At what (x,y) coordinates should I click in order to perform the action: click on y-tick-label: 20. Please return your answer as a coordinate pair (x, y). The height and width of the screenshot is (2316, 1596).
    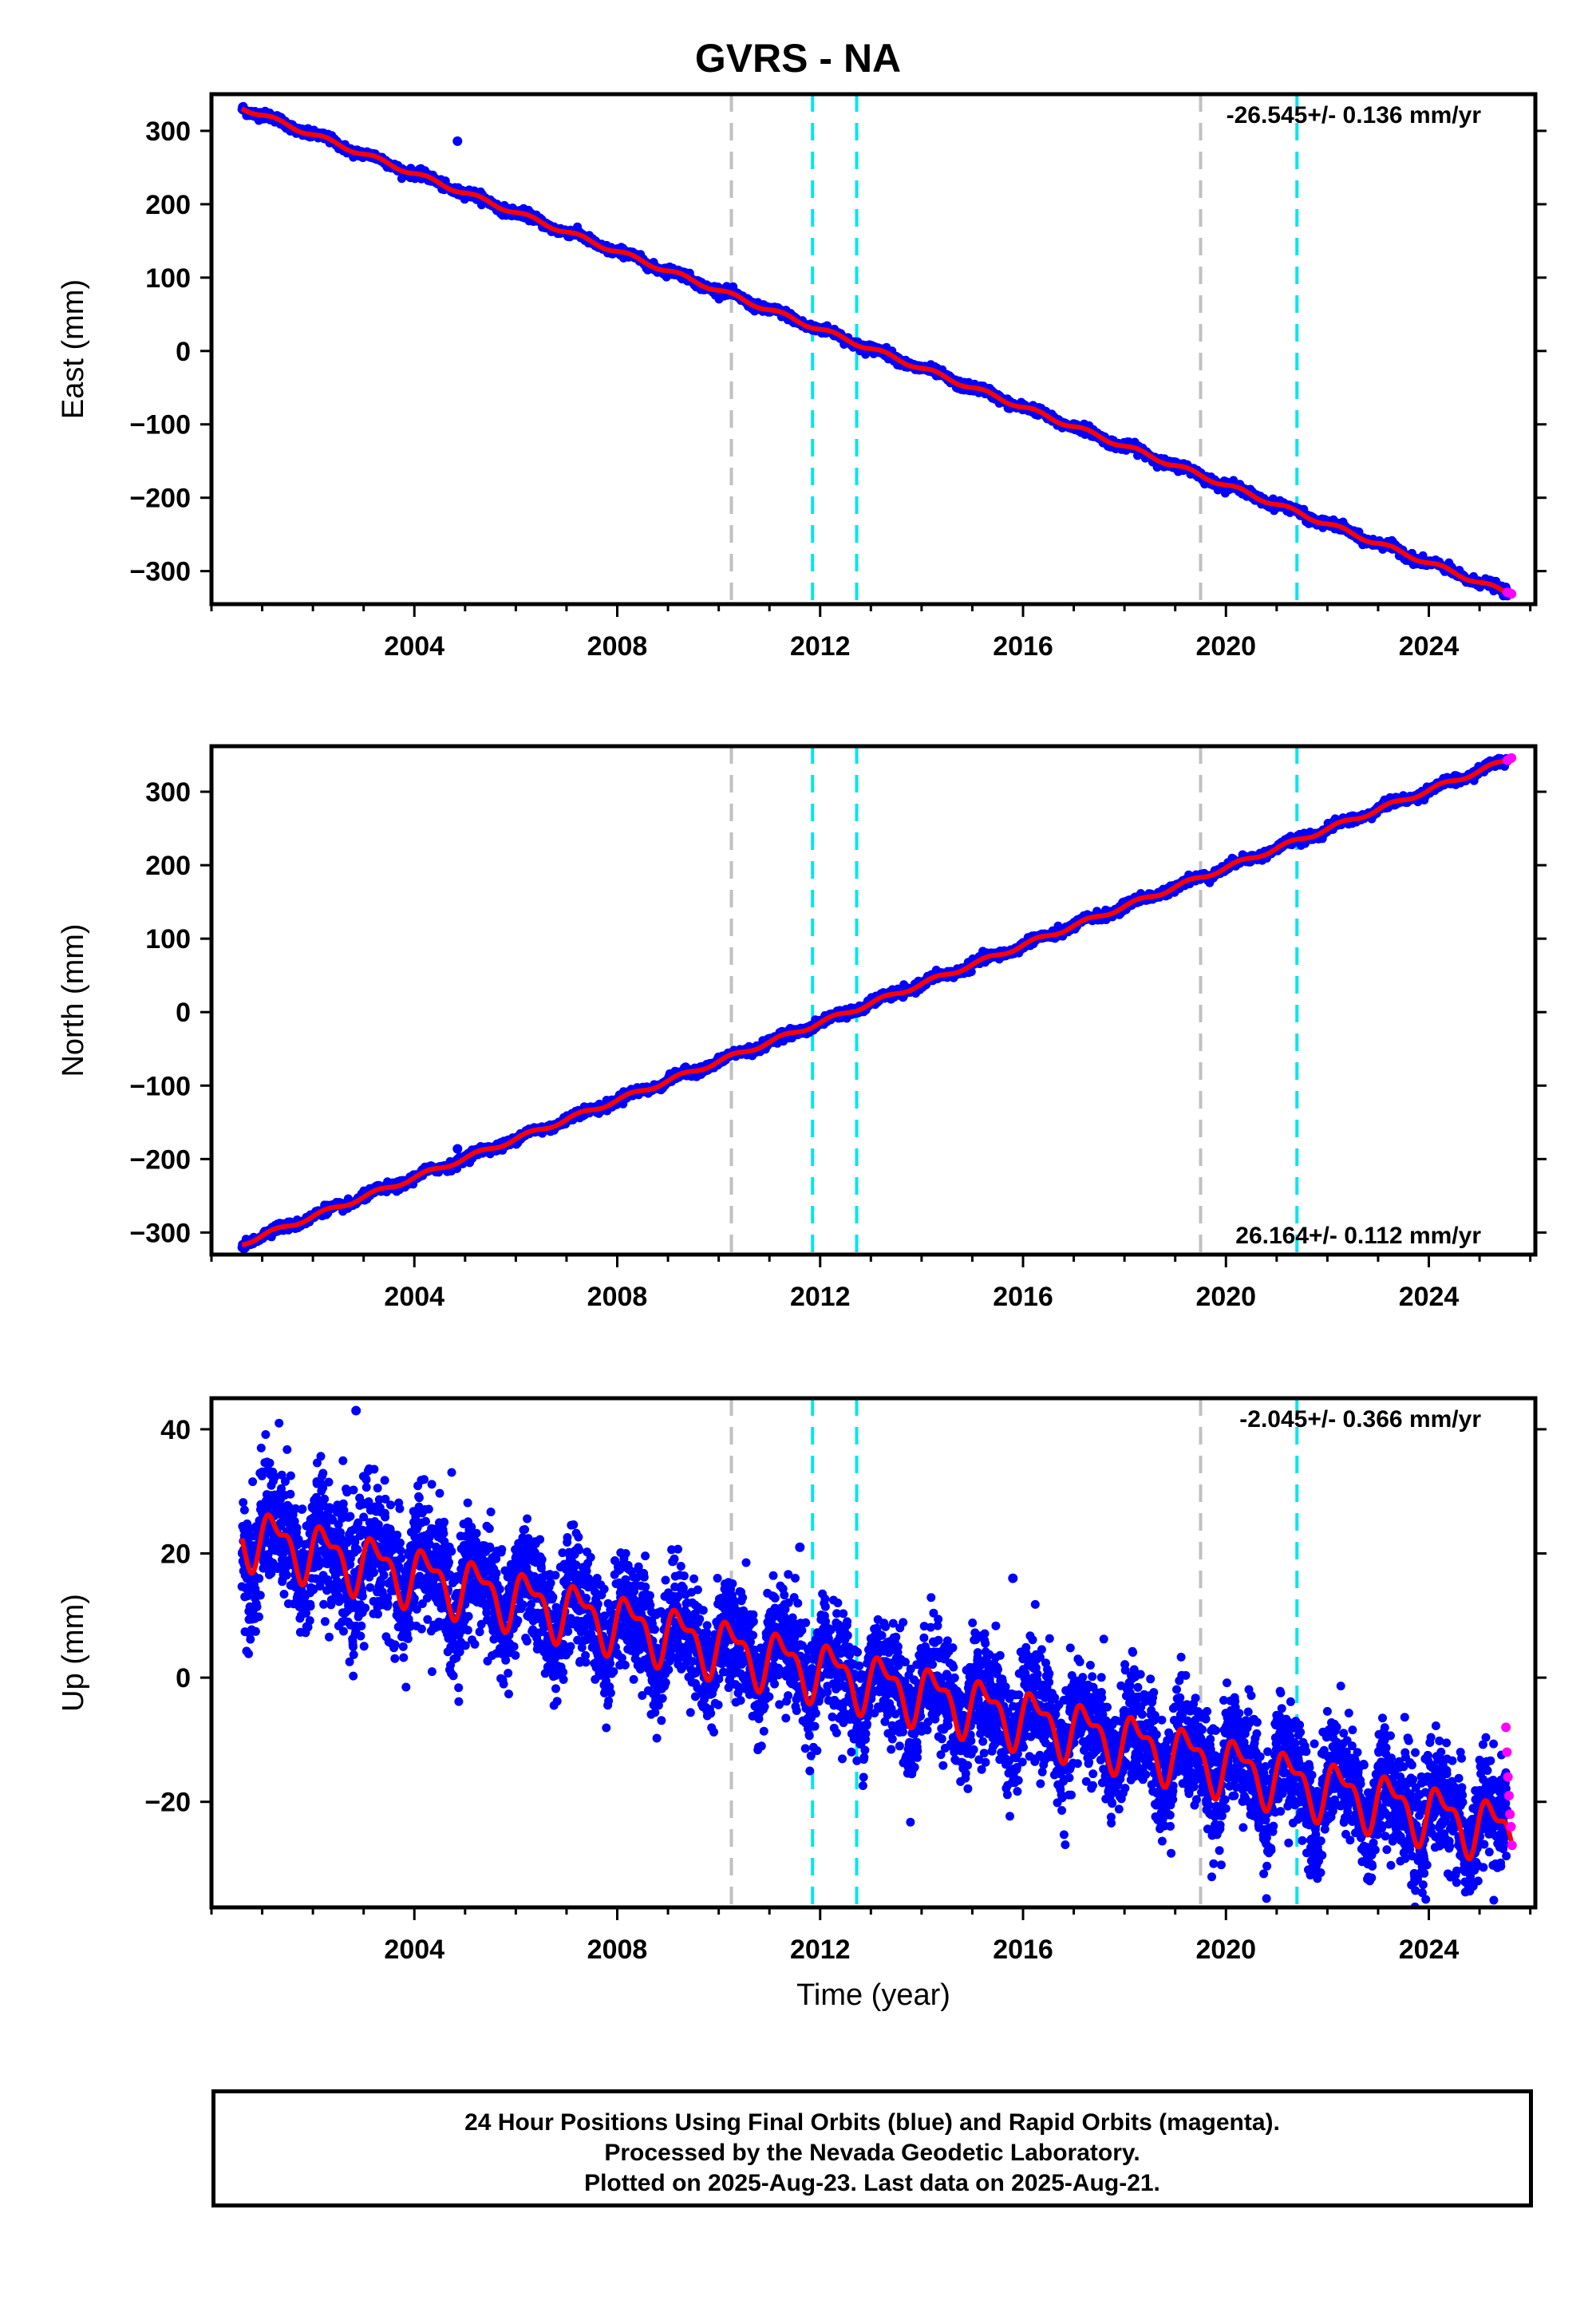
    Looking at the image, I should click on (175, 1554).